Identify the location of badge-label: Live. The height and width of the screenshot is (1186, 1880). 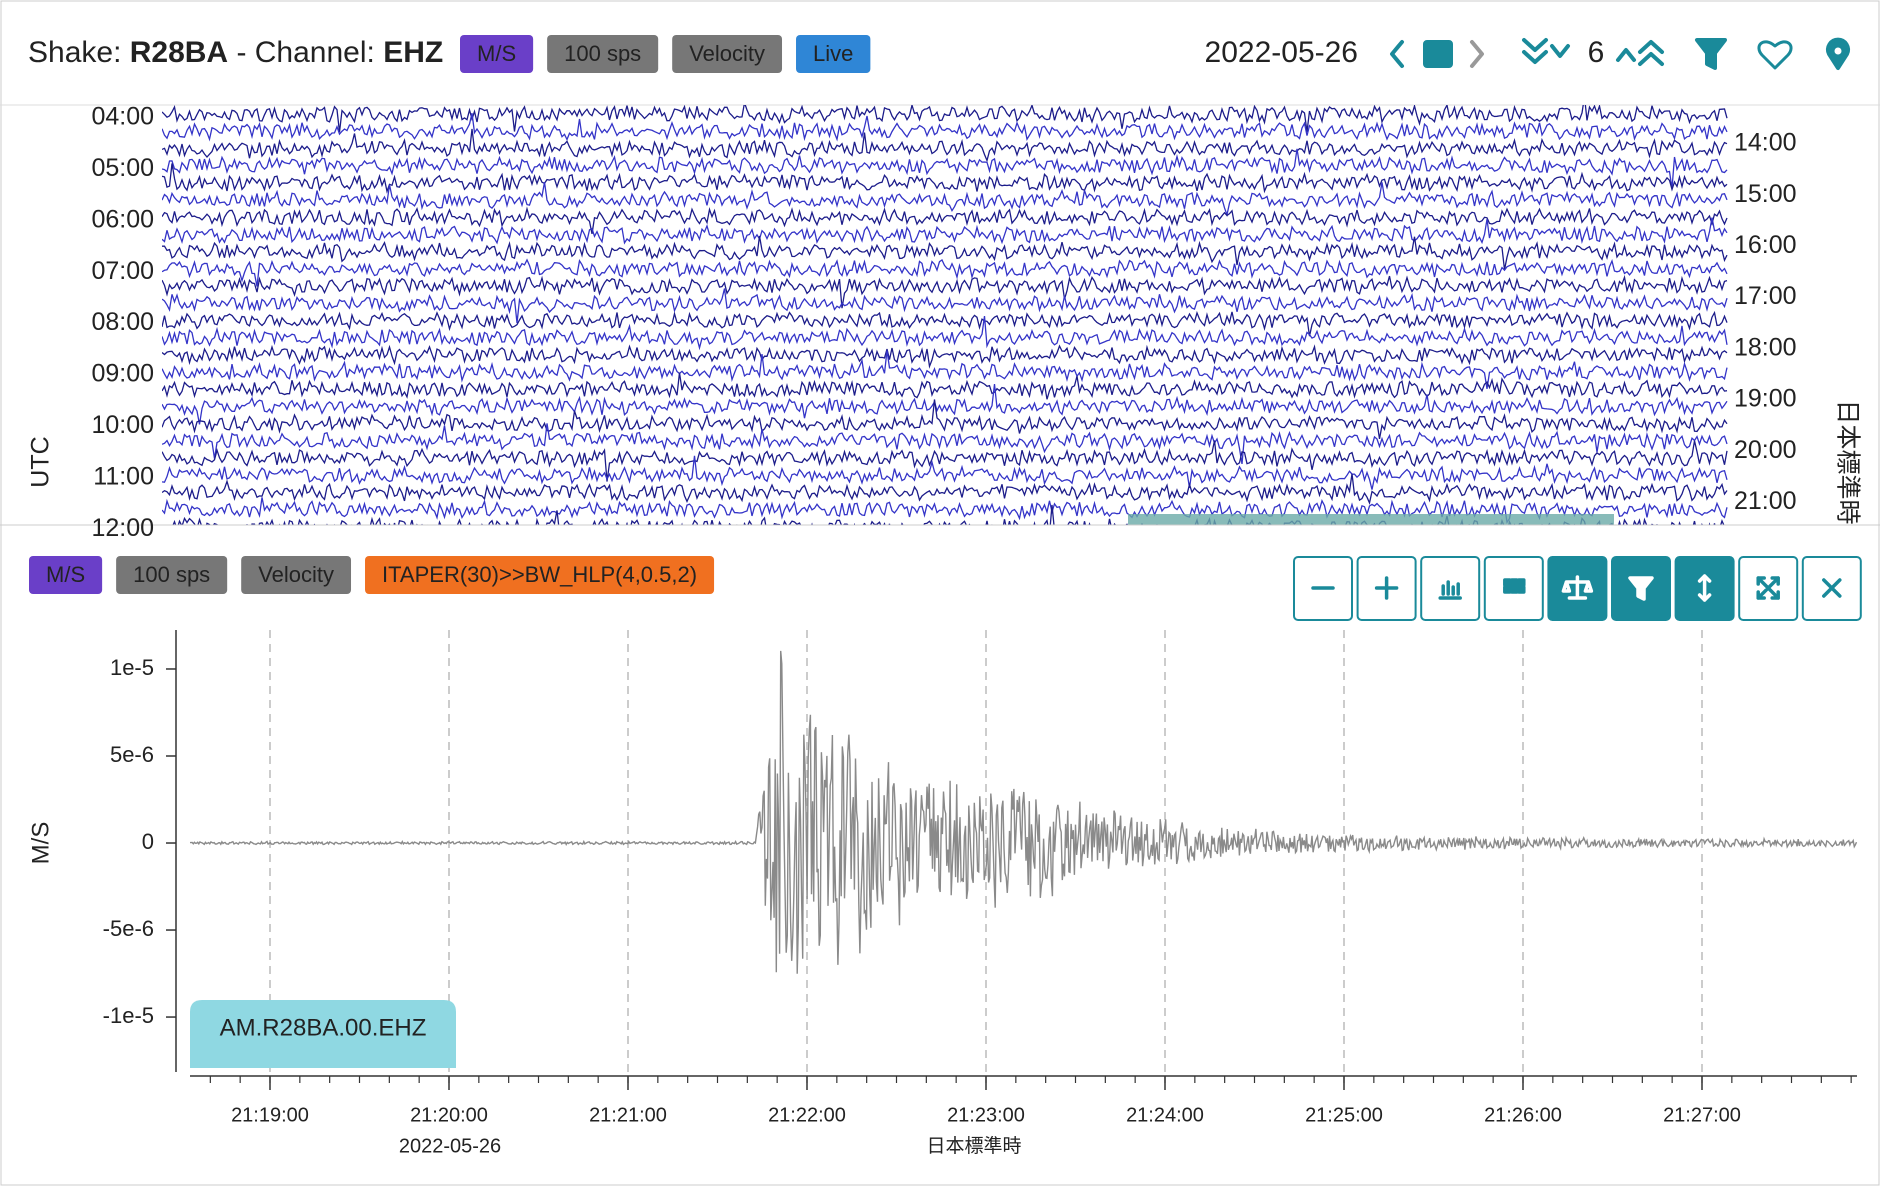
(833, 53).